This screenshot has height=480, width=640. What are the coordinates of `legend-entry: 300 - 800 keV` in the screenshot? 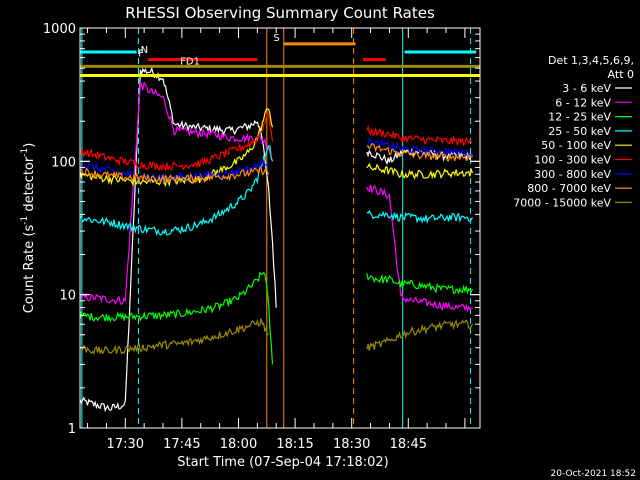 It's located at (572, 174).